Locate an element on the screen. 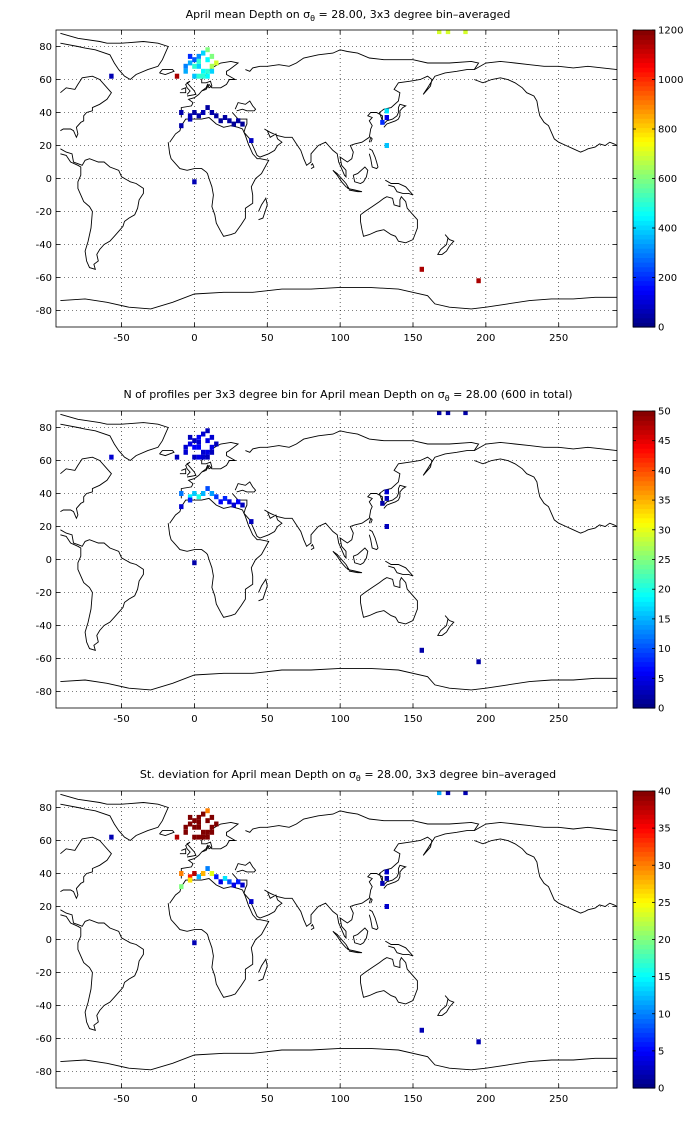  y-tick-label: -40 is located at coordinates (44, 245).